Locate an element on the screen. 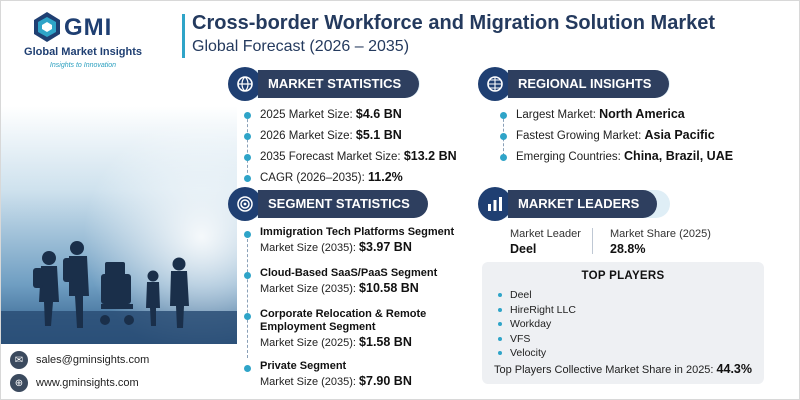 The image size is (800, 400). regional-item: Fastest Growing Market: Asia Pacific is located at coordinates (616, 135).